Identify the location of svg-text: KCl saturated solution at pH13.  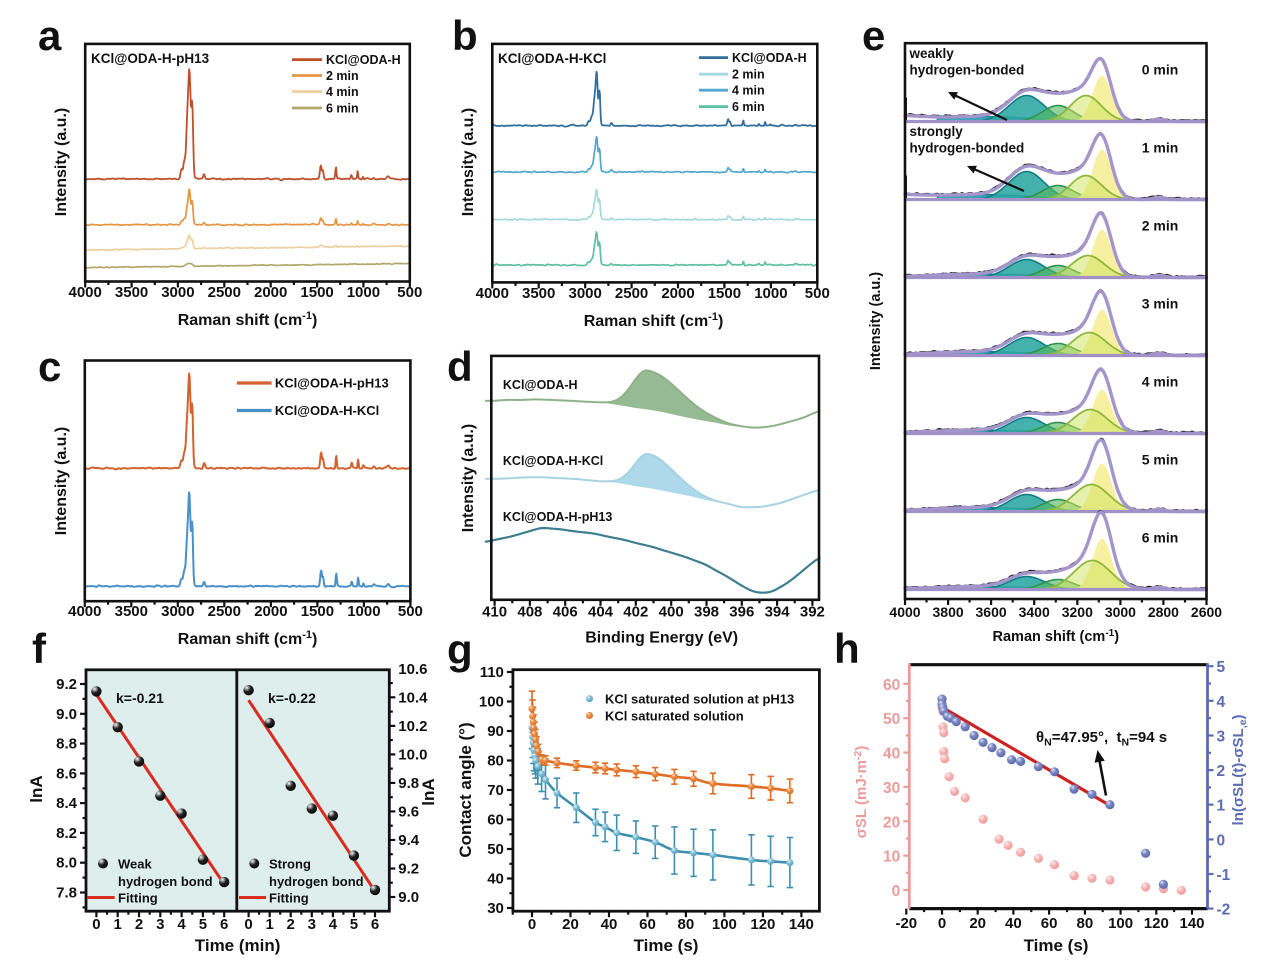
(699, 699).